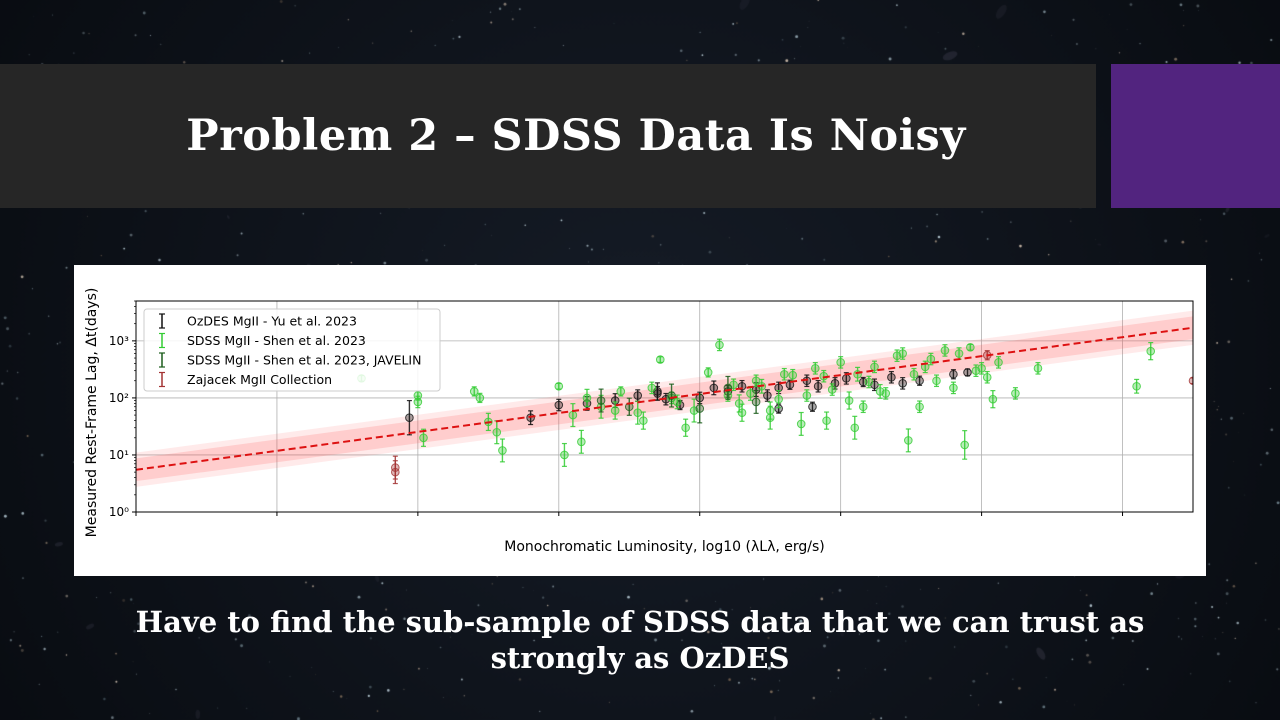  I want to click on legend-label: Zajacek MgII Collection, so click(259, 379).